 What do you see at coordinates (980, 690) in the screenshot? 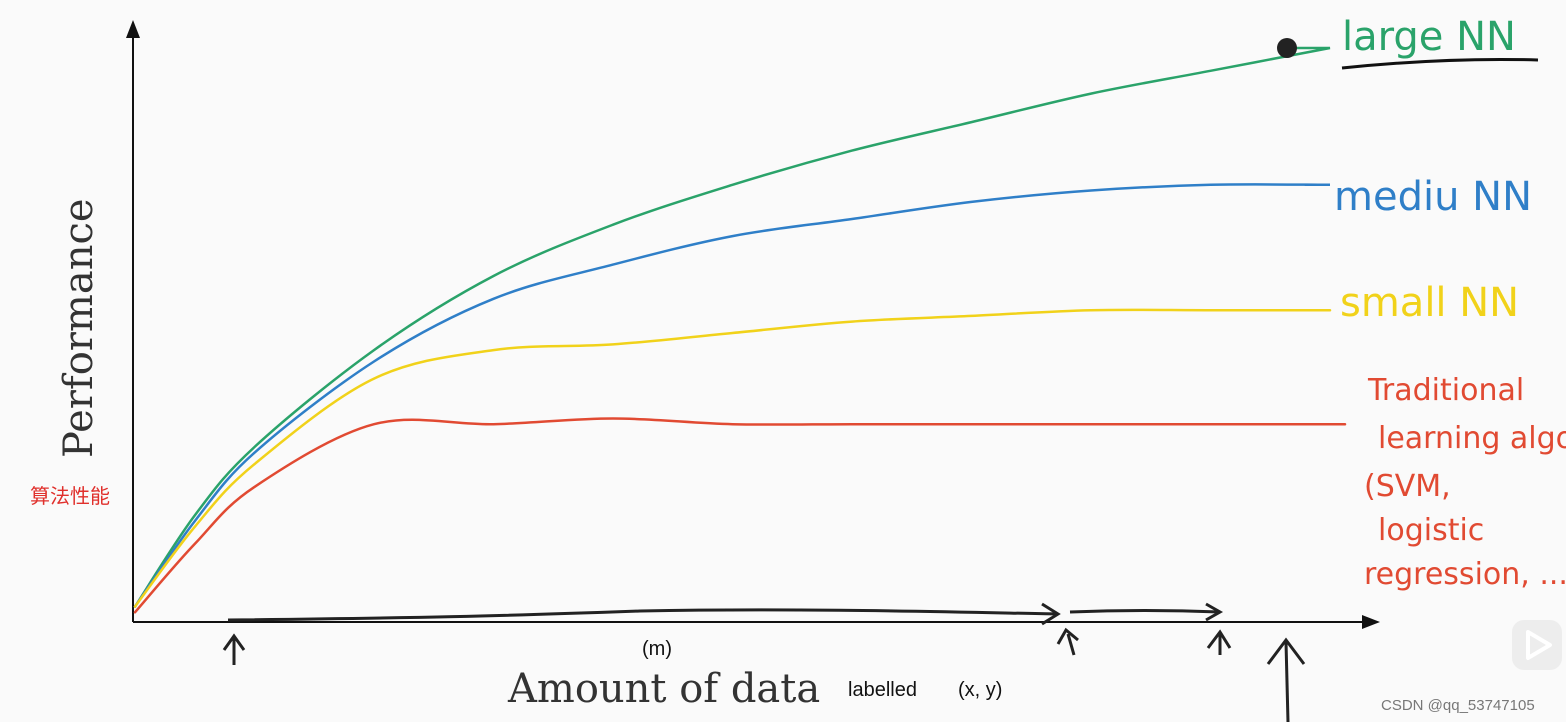
I see `annotation-xy: (x, y)` at bounding box center [980, 690].